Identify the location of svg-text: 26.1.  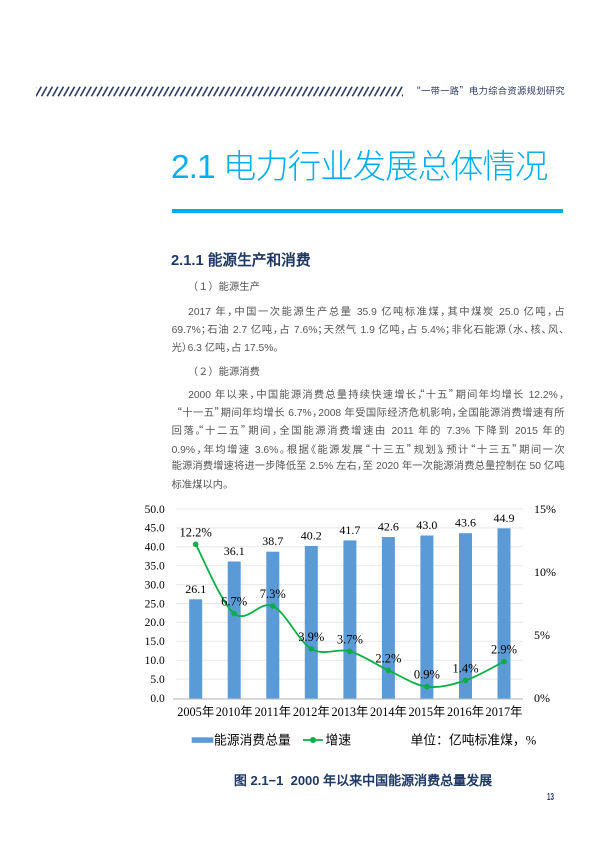
(195, 589).